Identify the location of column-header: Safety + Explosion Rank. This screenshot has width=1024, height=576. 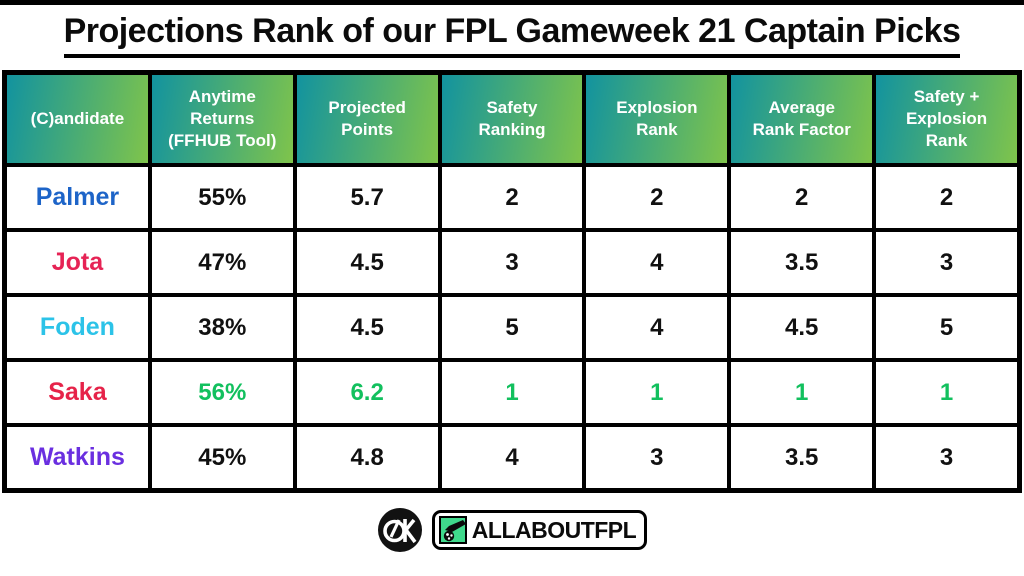
(946, 119).